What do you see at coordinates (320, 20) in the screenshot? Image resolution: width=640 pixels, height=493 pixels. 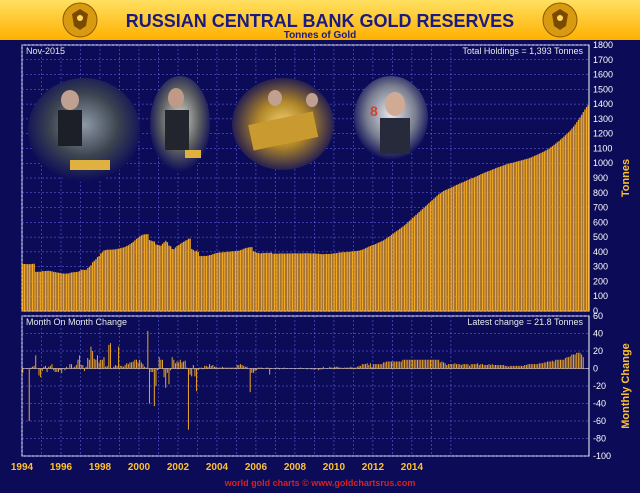 I see `header-band` at bounding box center [320, 20].